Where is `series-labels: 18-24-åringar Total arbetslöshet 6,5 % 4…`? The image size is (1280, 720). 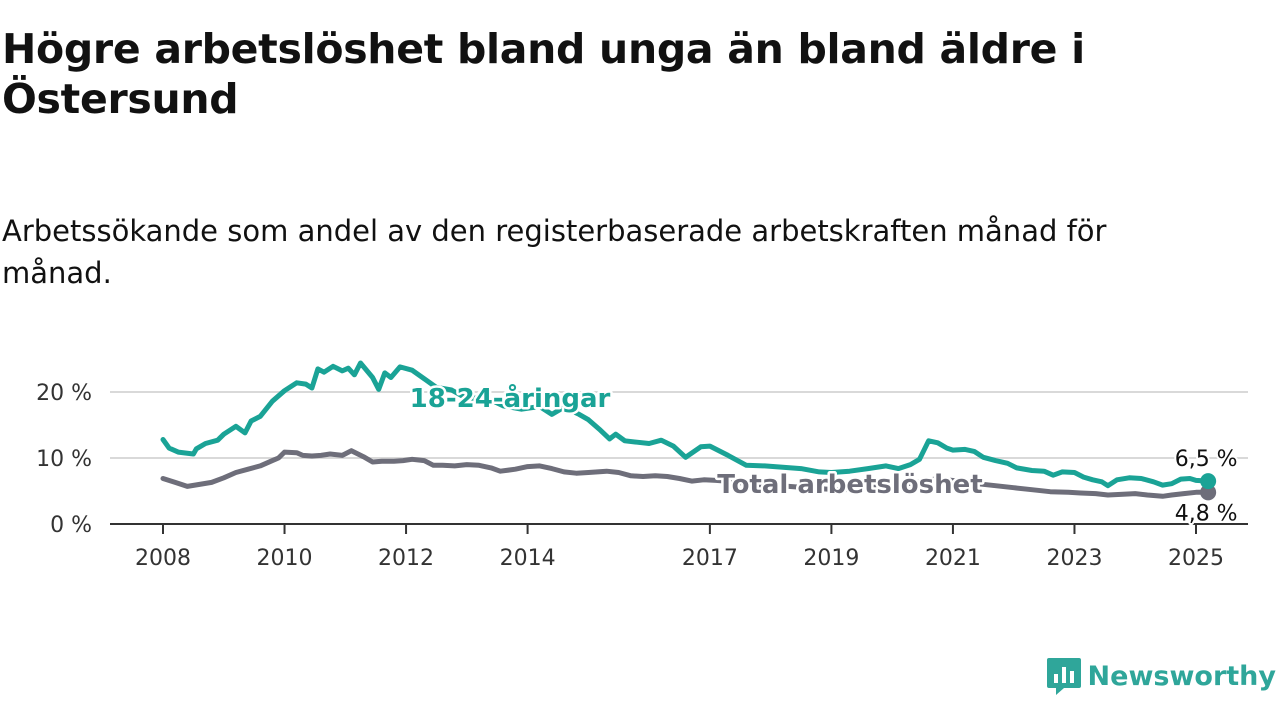 series-labels: 18-24-åringar Total arbetslöshet 6,5 % 4… is located at coordinates (823, 454).